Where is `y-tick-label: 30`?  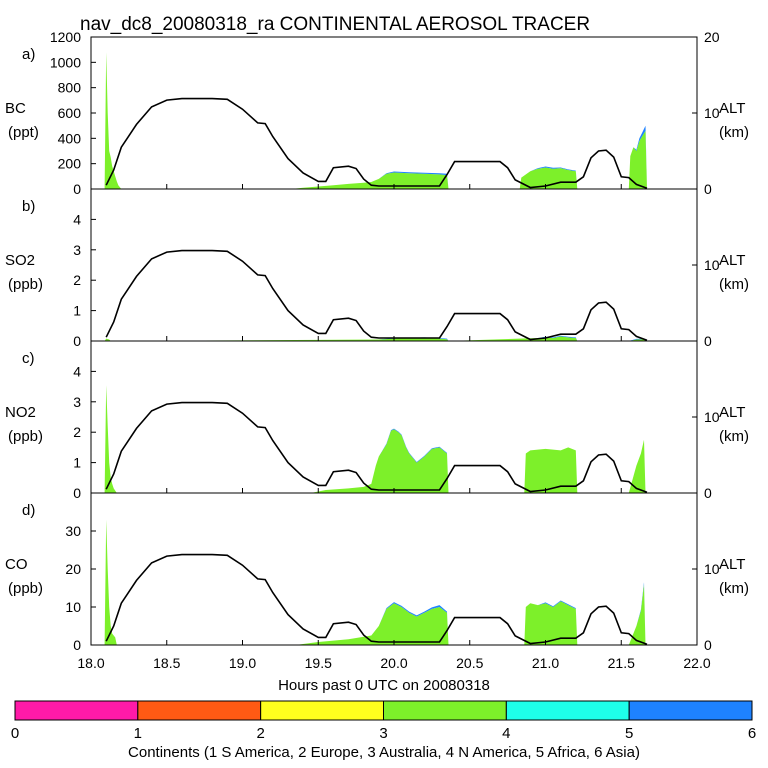 y-tick-label: 30 is located at coordinates (73, 531).